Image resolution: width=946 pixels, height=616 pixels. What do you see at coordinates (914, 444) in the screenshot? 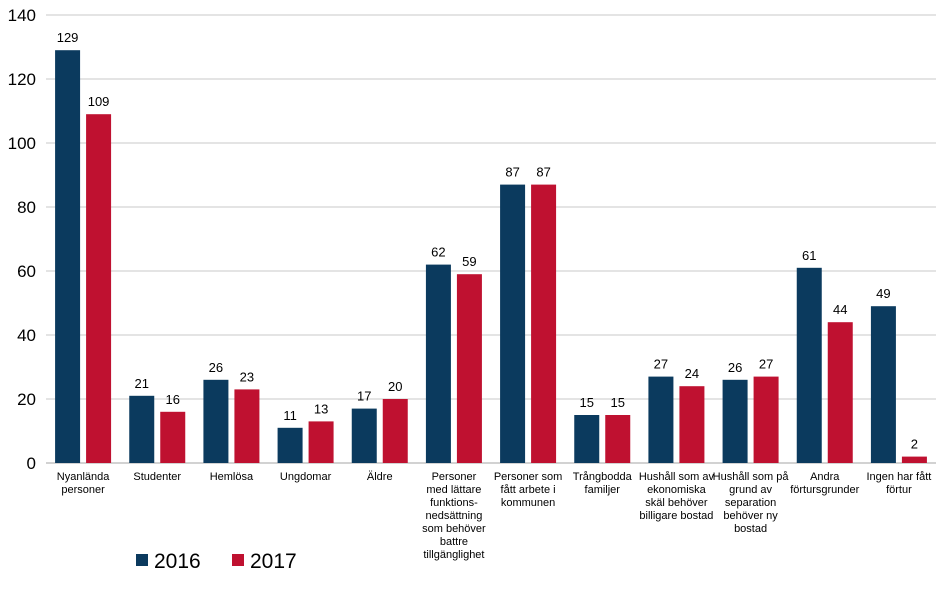
I see `data-label-2017-11: 2` at bounding box center [914, 444].